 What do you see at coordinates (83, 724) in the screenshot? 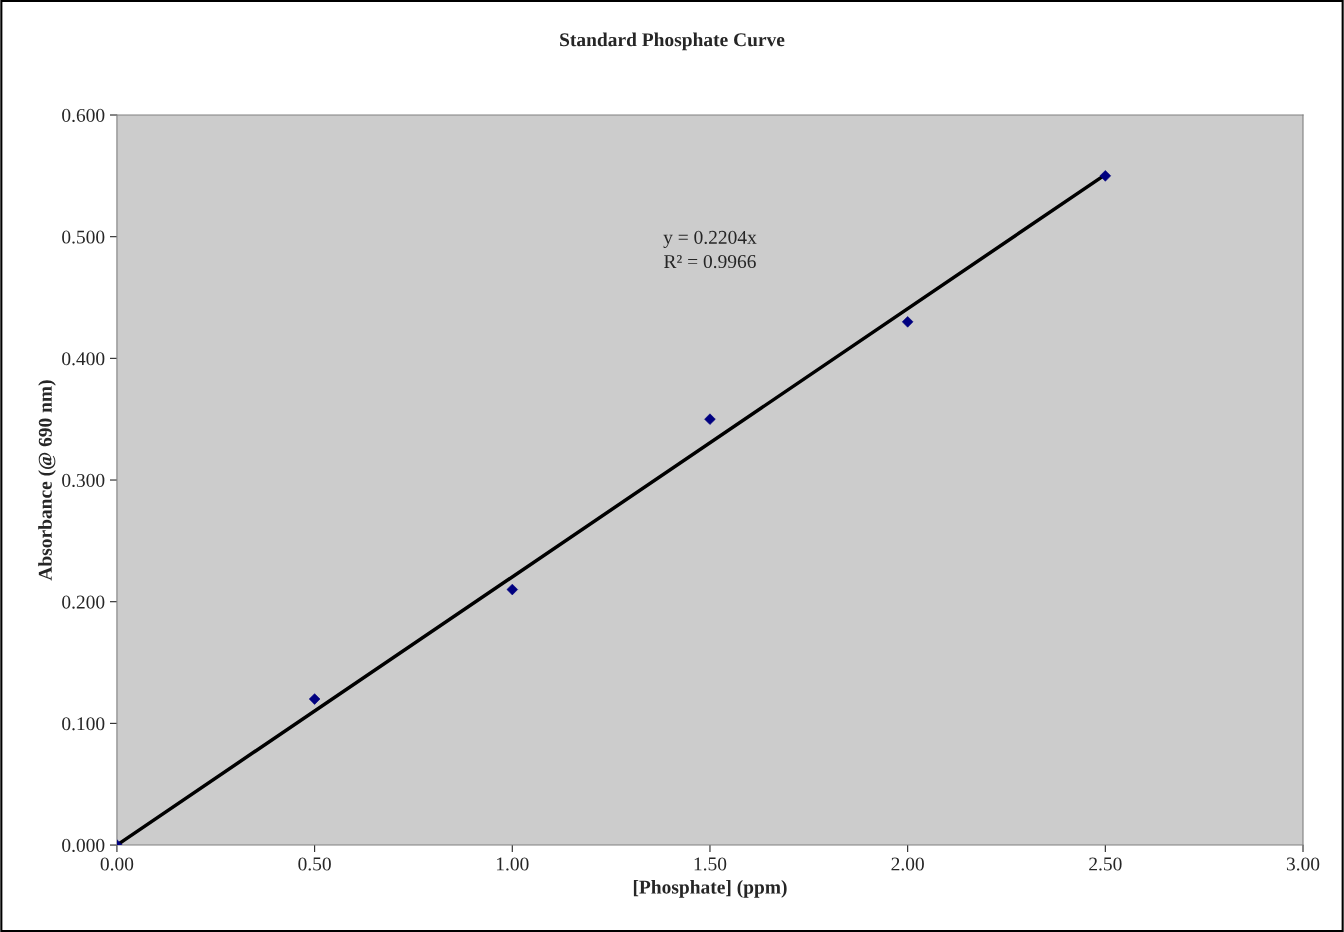
I see `y-tick-label: 0.100` at bounding box center [83, 724].